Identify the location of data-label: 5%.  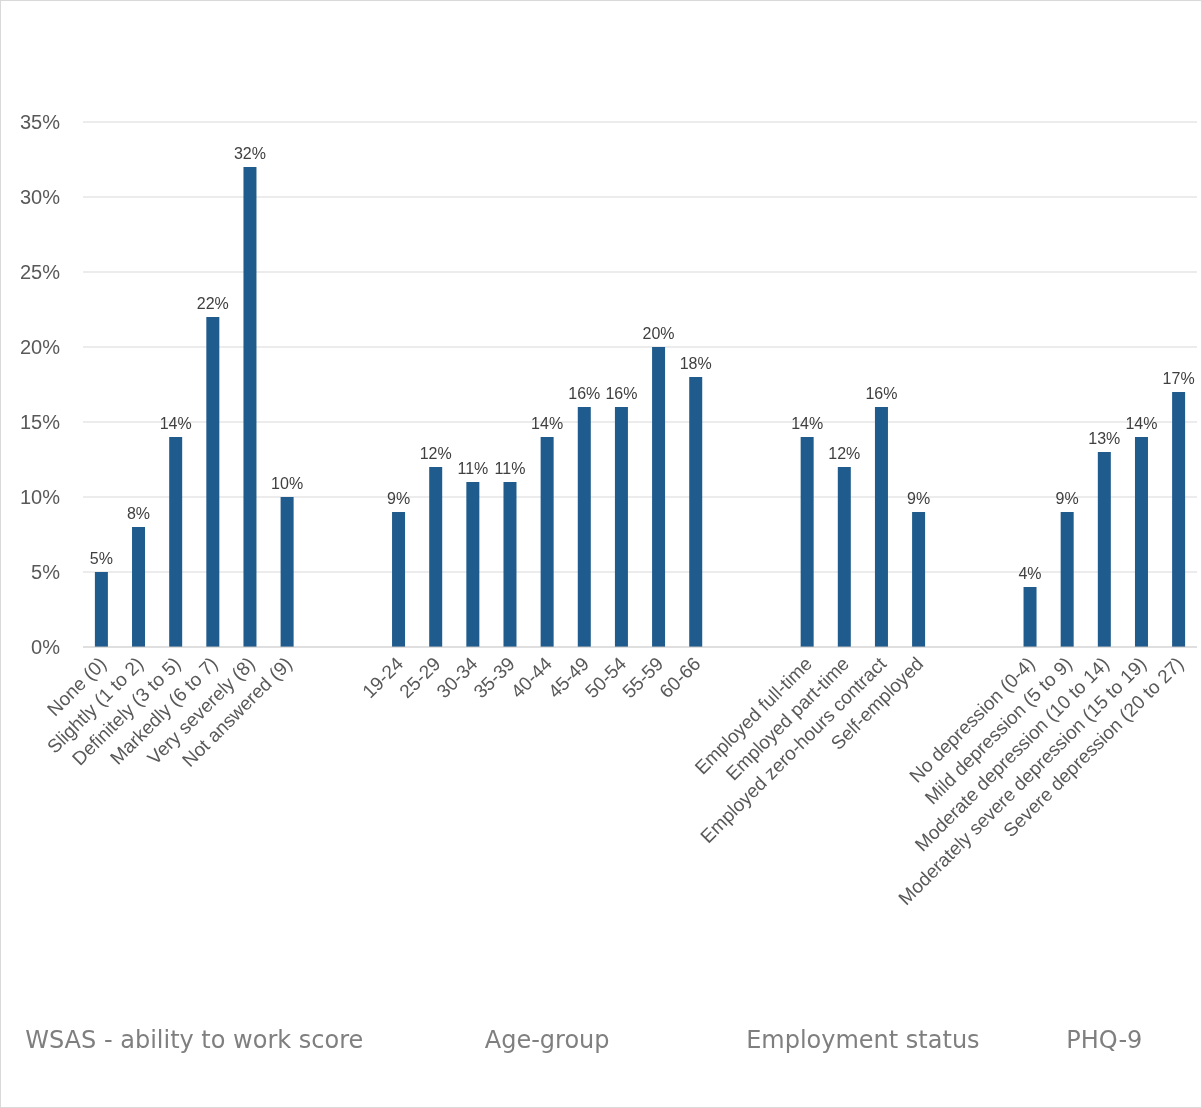
(101, 558).